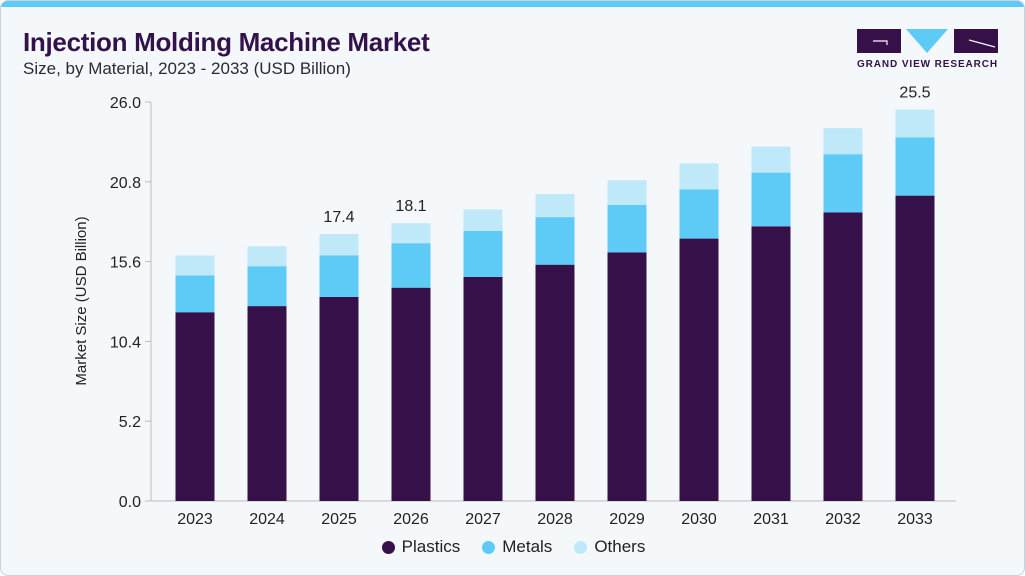 The width and height of the screenshot is (1025, 576). Describe the element at coordinates (411, 519) in the screenshot. I see `x-tick-label: 2026` at that location.